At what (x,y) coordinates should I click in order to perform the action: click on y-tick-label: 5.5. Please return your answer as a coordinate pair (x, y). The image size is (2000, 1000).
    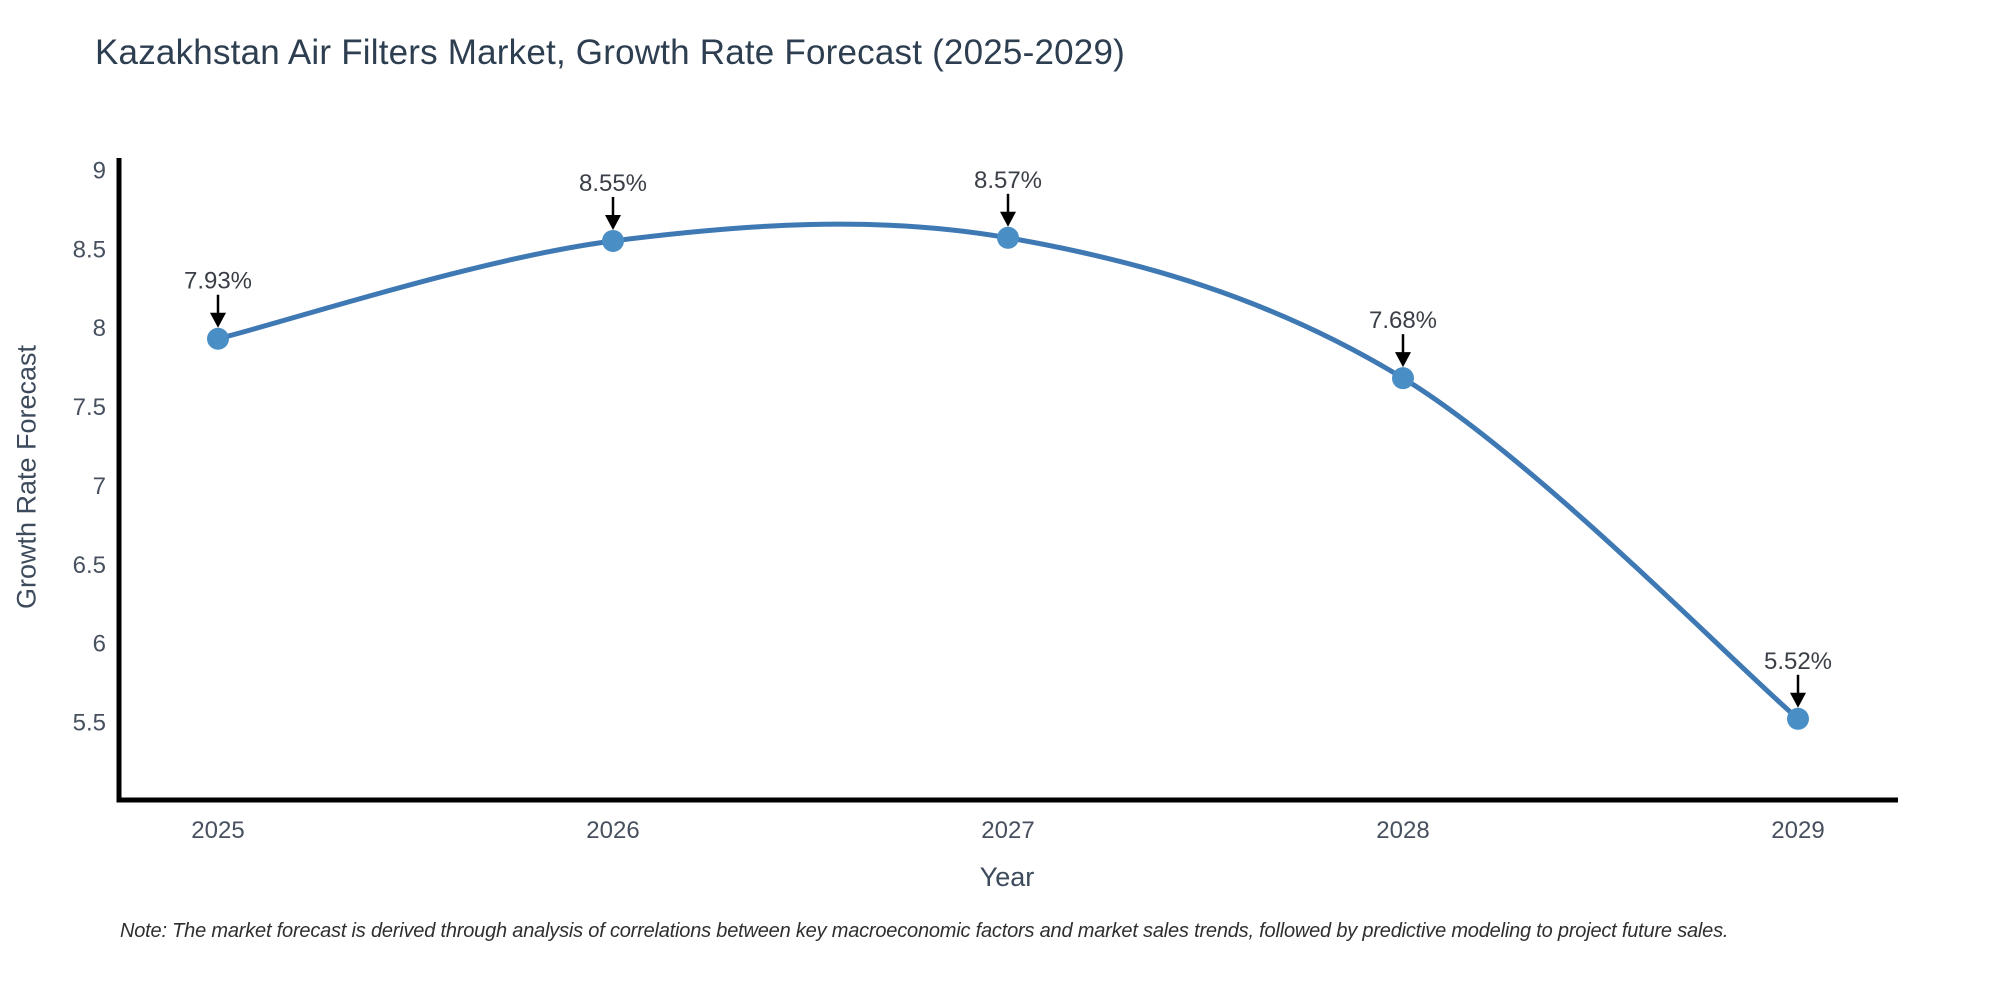
    Looking at the image, I should click on (89, 722).